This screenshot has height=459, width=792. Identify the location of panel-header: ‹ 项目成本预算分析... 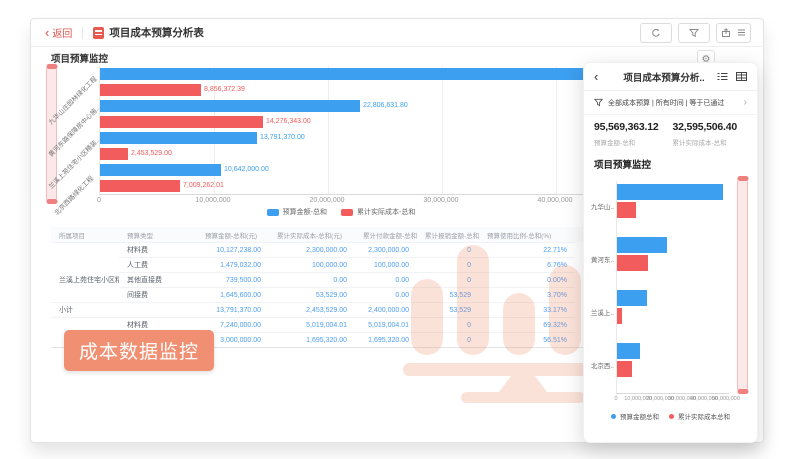
(670, 77).